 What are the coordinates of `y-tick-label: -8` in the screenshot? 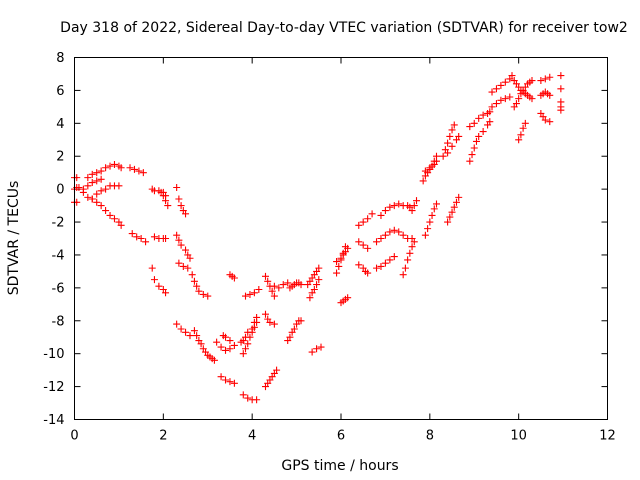 It's located at (58, 321).